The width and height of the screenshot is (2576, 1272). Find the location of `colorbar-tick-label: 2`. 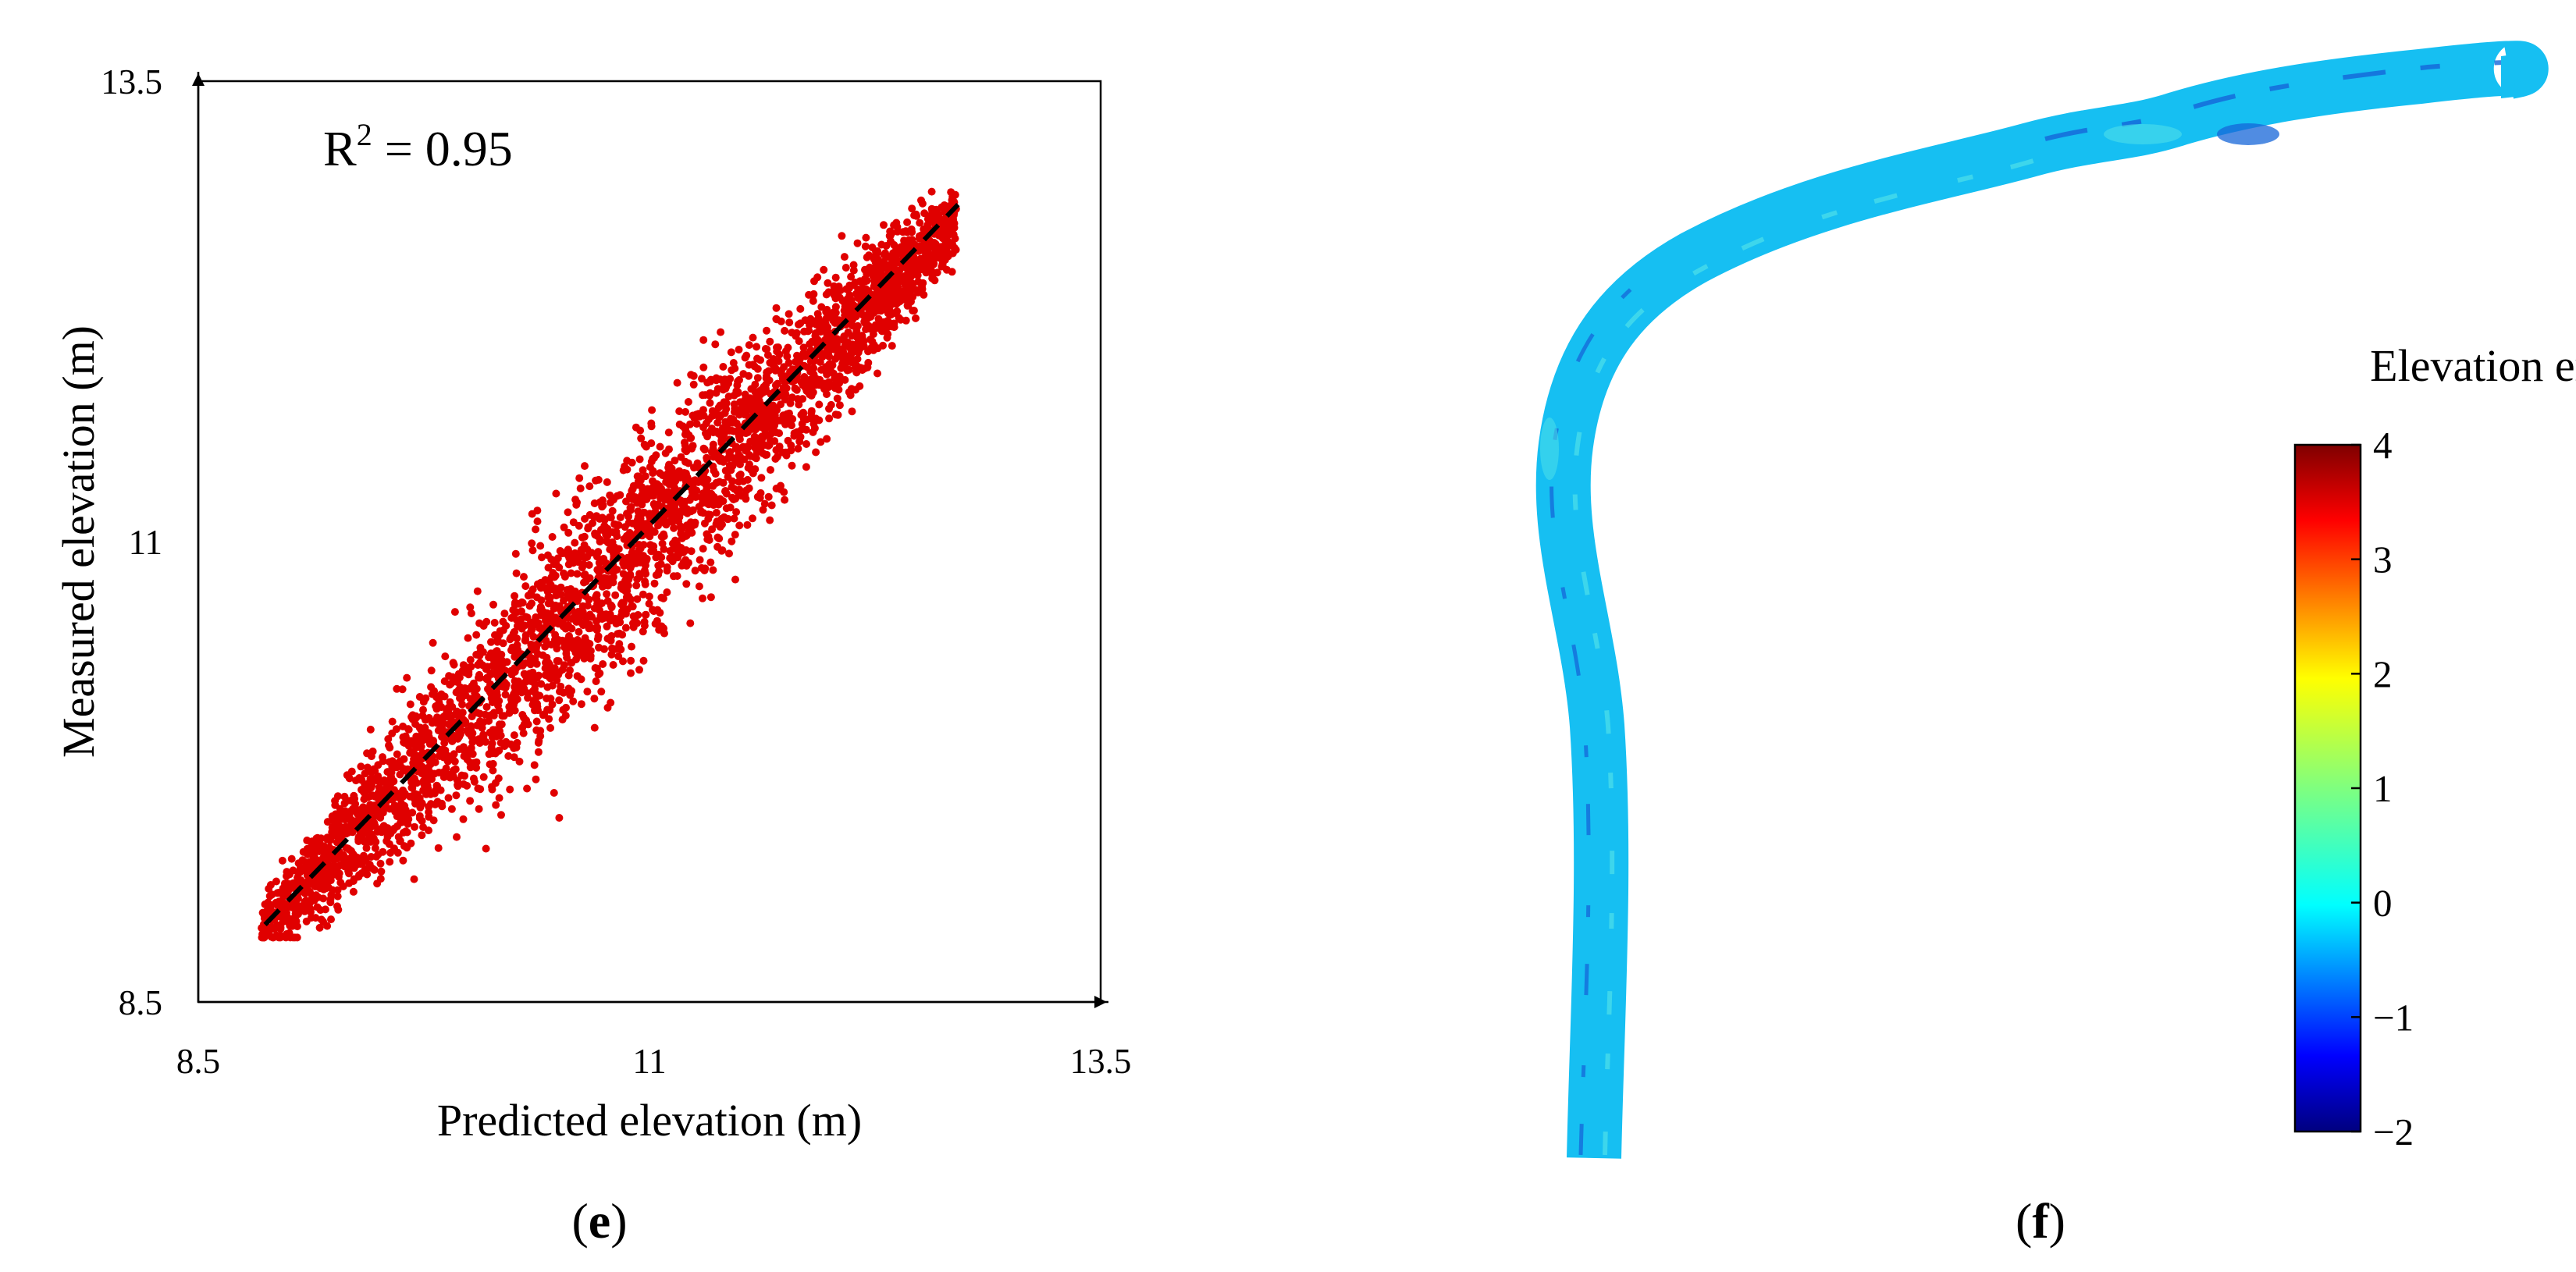

colorbar-tick-label: 2 is located at coordinates (2383, 673).